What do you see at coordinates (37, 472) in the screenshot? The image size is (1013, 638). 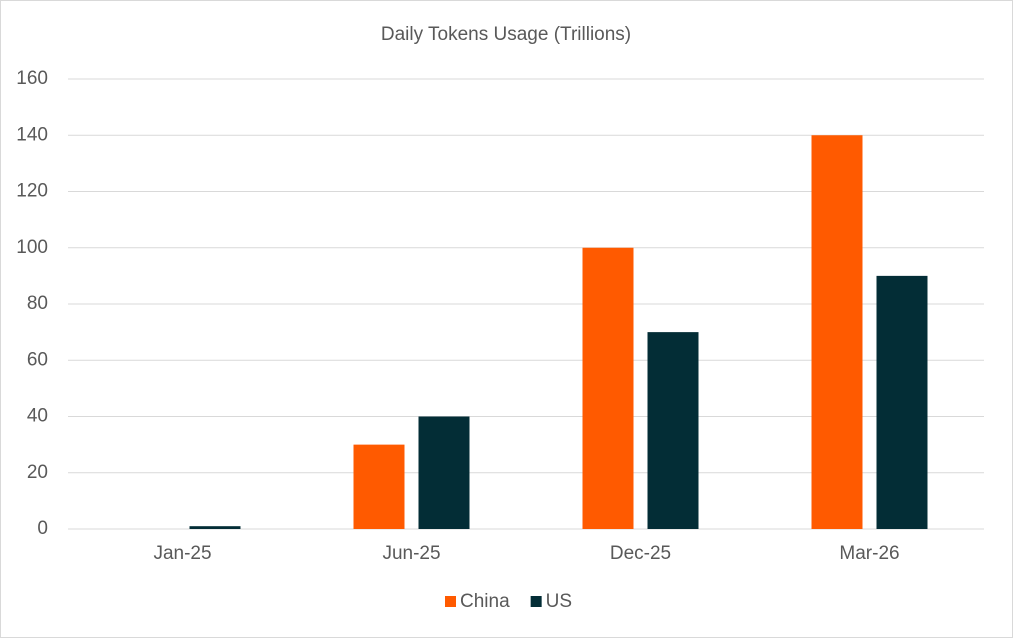 I see `y-tick-label: 20` at bounding box center [37, 472].